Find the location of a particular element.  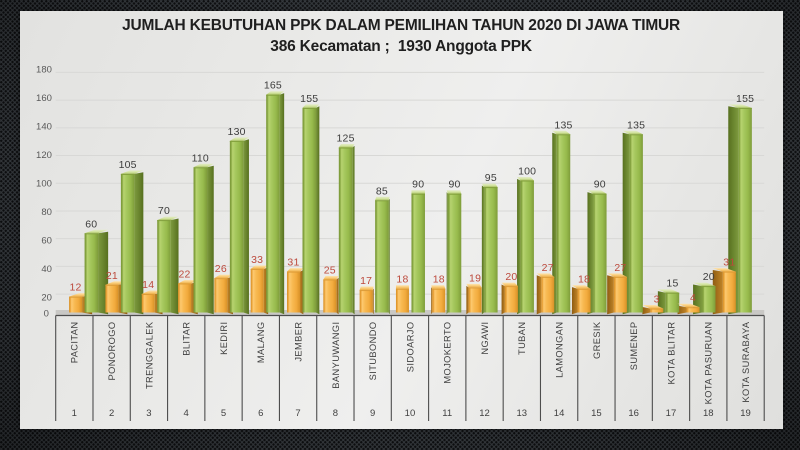

svg-text: 1 is located at coordinates (73, 413).